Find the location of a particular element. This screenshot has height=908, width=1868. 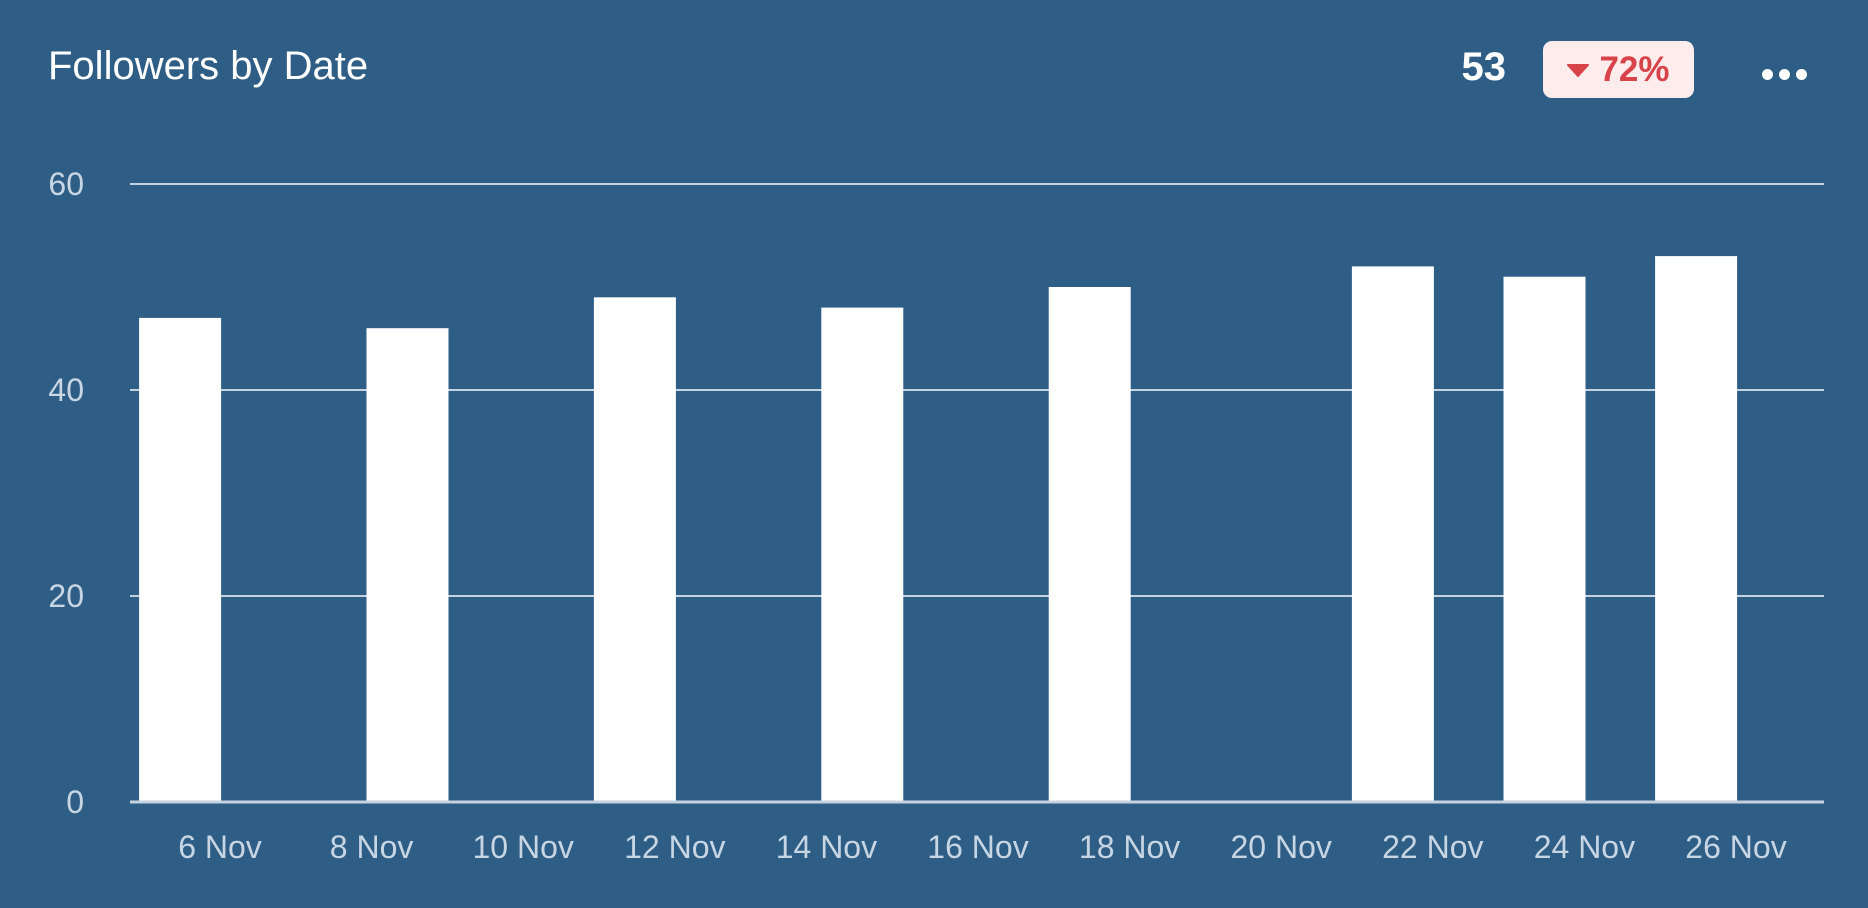

more-menu-button is located at coordinates (1784, 74).